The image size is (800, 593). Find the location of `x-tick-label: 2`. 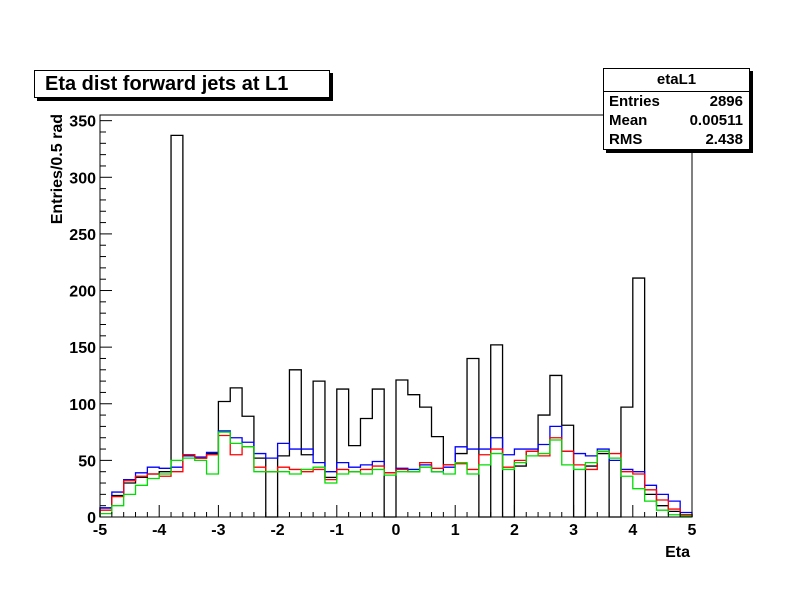

x-tick-label: 2 is located at coordinates (514, 530).